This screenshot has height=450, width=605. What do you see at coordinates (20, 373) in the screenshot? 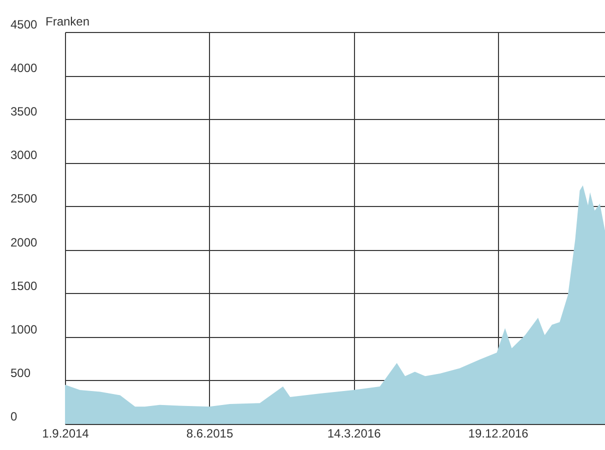
I see `y-tick-label: 500` at bounding box center [20, 373].